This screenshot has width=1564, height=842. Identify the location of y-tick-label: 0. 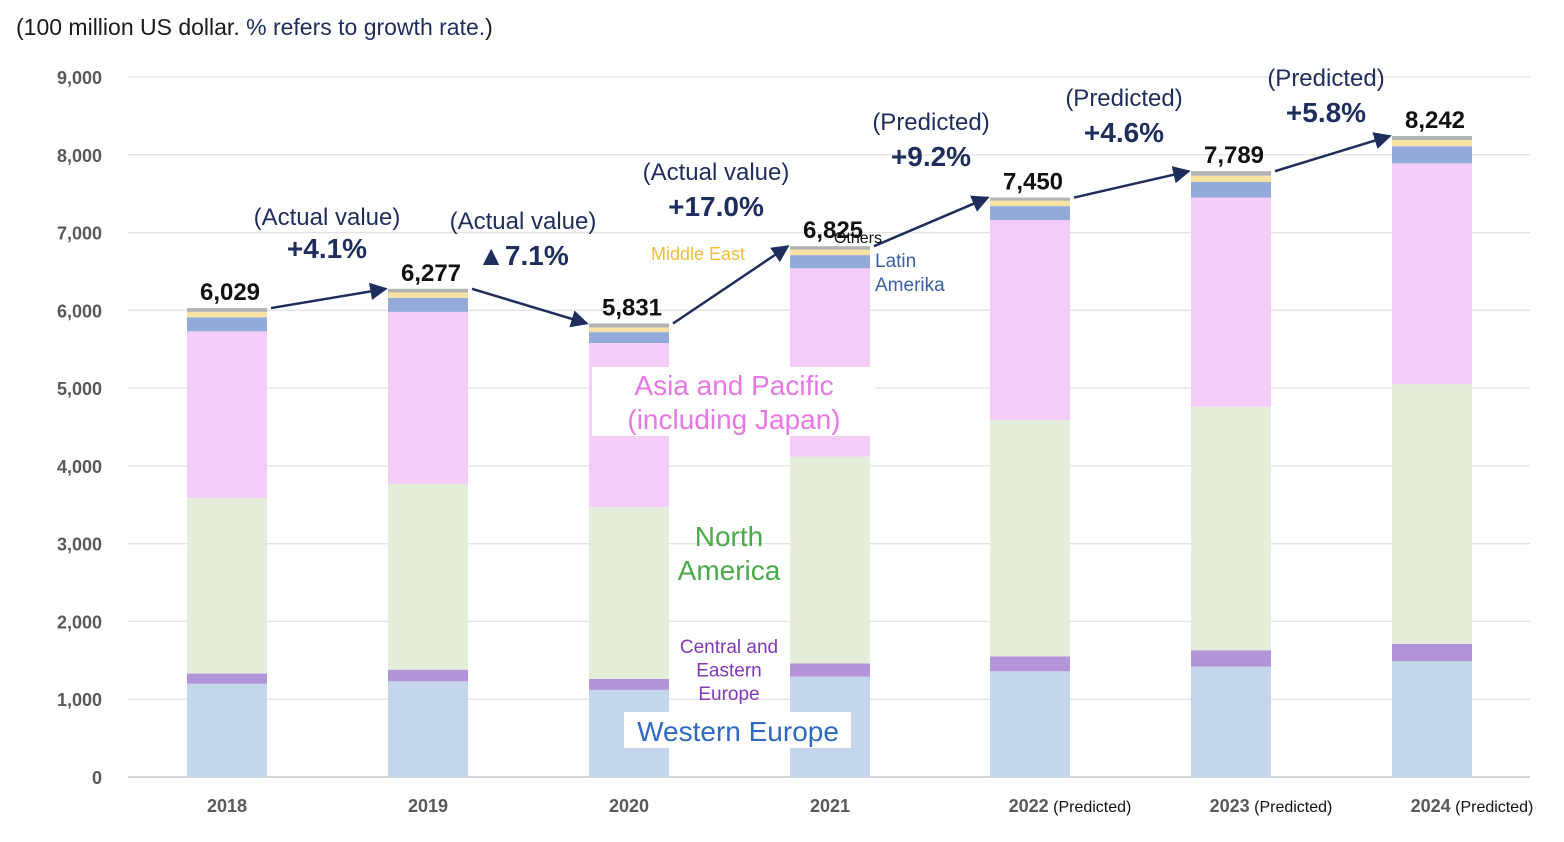
(97, 778).